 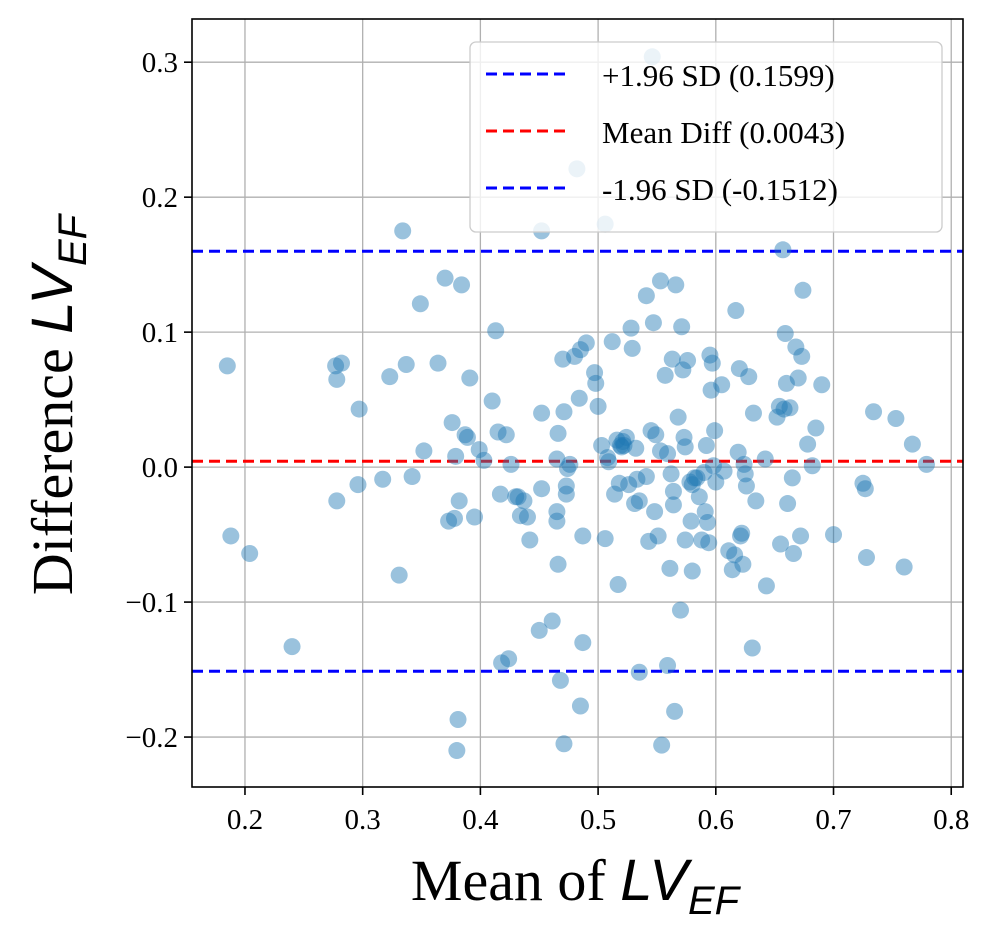 I want to click on x-axis-title-prefix: Mean of, so click(x=515, y=880).